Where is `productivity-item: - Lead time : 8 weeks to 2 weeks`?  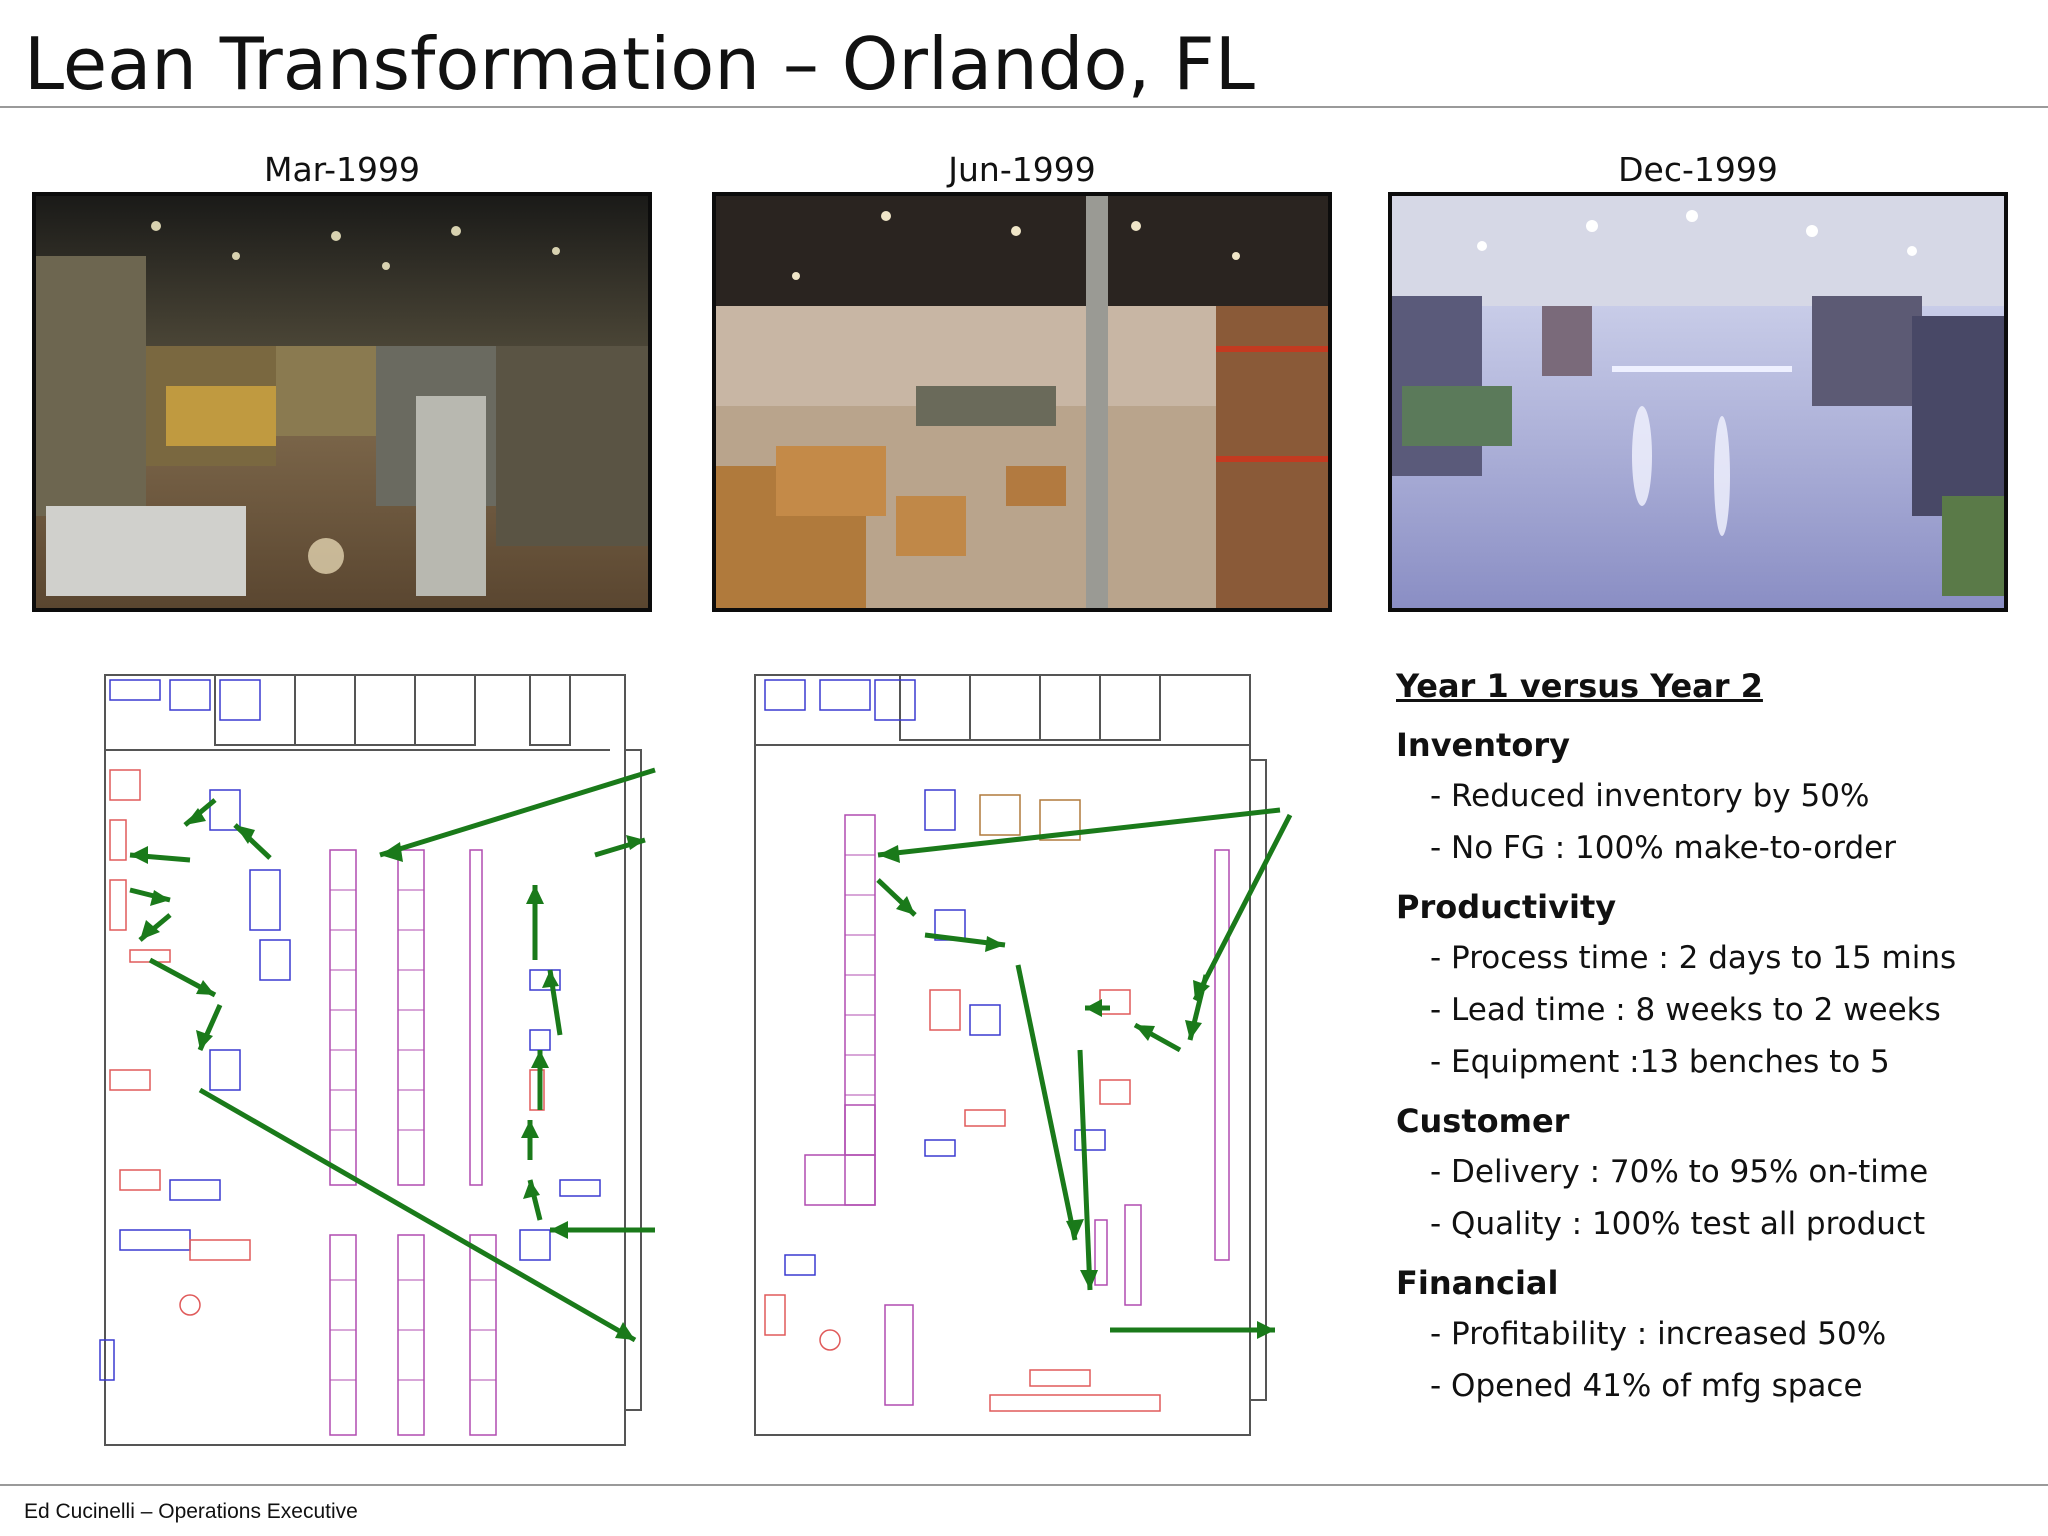
productivity-item: - Lead time : 8 weeks to 2 weeks is located at coordinates (1685, 1010).